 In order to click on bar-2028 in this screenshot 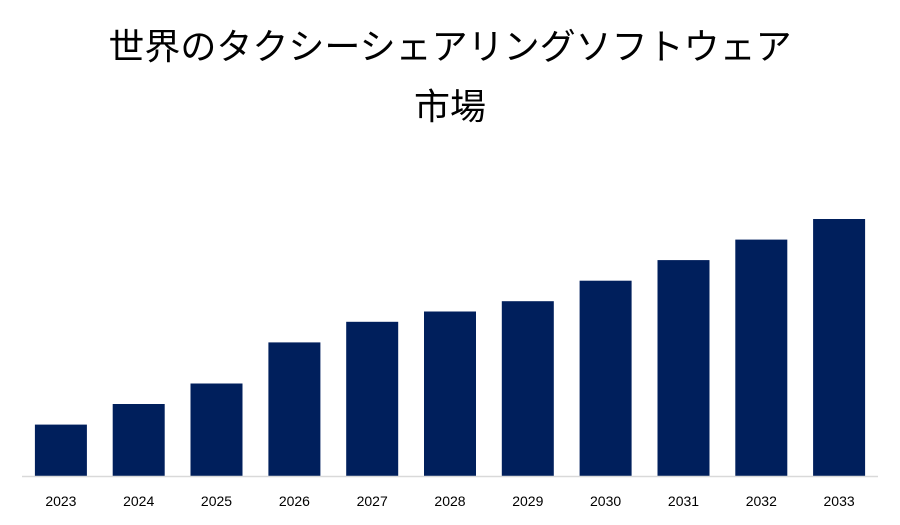, I will do `click(450, 393)`.